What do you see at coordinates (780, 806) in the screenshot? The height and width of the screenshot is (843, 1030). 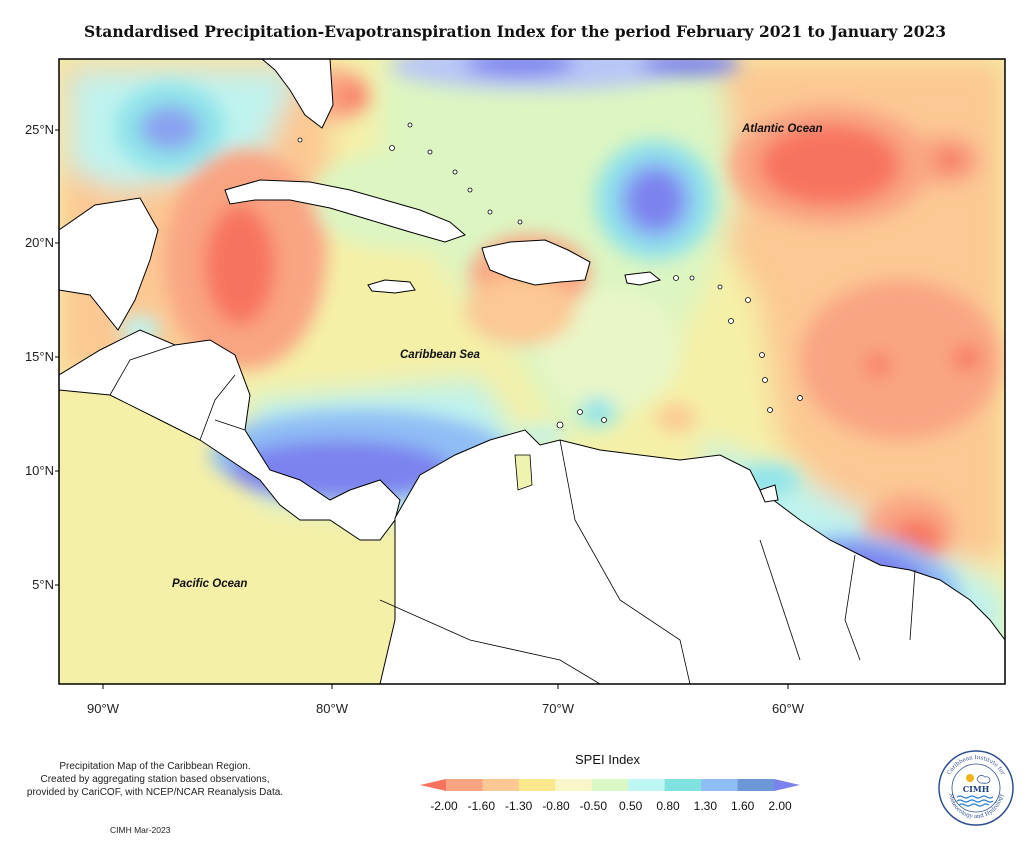 I see `legend-tick-label: 2.00` at bounding box center [780, 806].